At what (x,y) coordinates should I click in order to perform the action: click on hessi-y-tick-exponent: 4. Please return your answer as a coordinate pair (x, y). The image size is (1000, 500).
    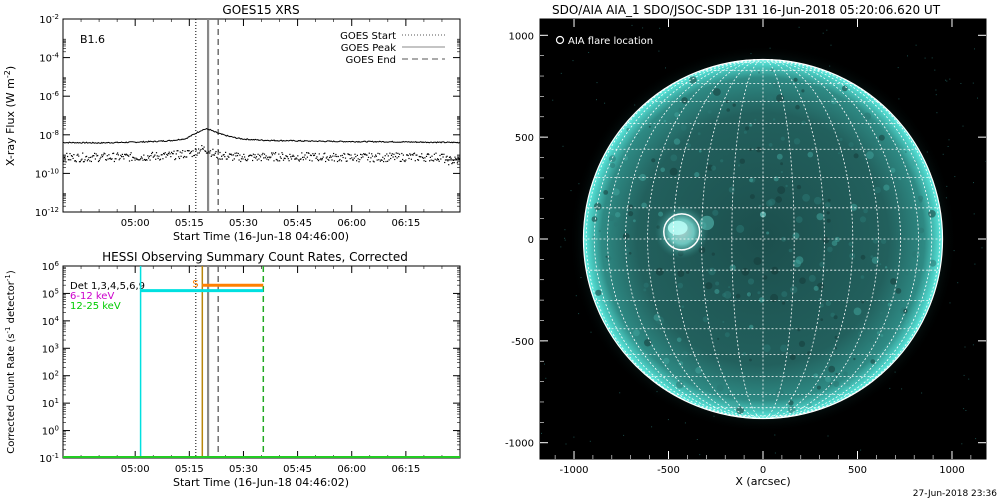
    Looking at the image, I should click on (57, 319).